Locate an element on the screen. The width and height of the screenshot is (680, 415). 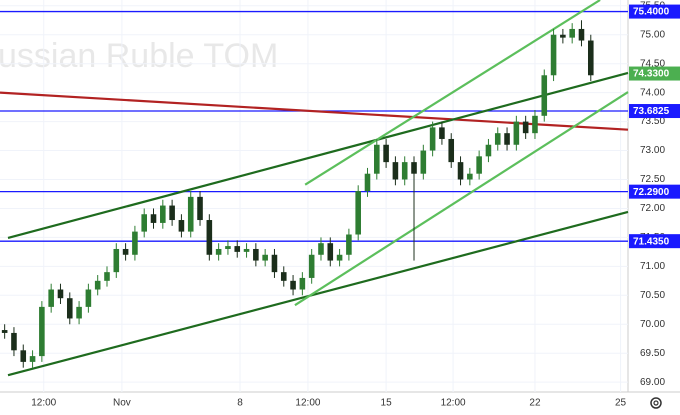
price-label: 72.2900 is located at coordinates (651, 192).